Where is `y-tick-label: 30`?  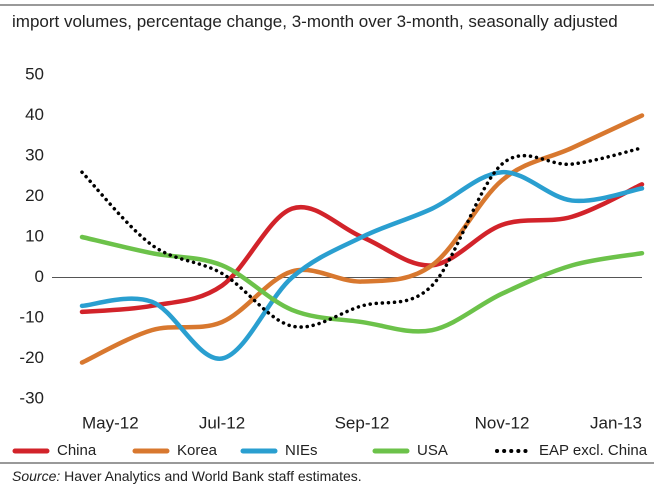
y-tick-label: 30 is located at coordinates (34, 154).